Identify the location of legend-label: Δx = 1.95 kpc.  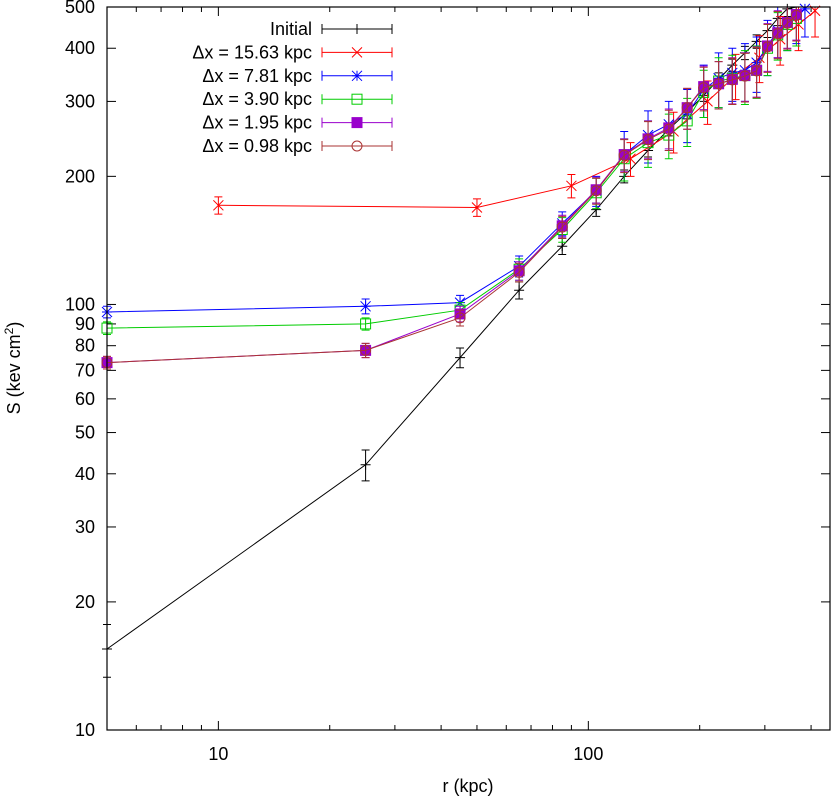
(257, 123).